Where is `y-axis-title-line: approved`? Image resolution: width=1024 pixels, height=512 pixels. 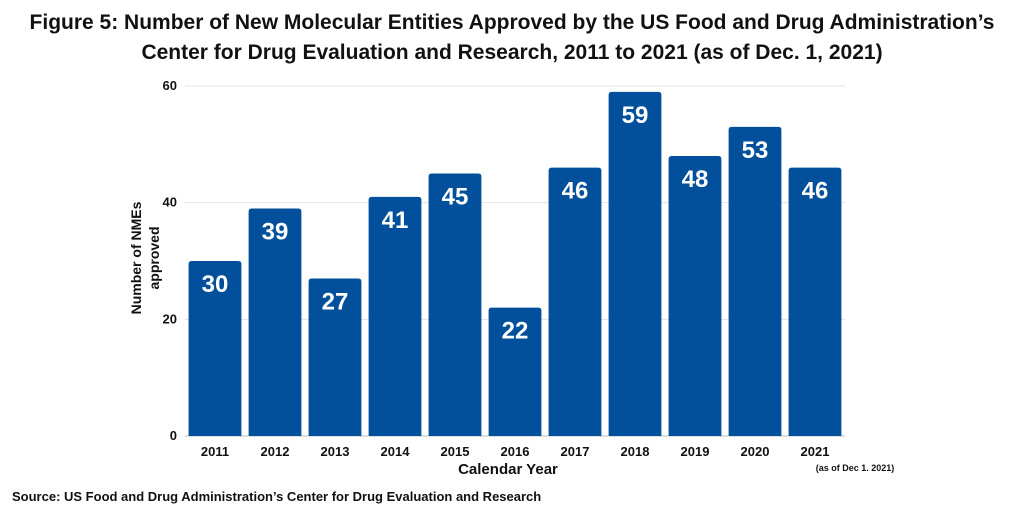
y-axis-title-line: approved is located at coordinates (154, 257).